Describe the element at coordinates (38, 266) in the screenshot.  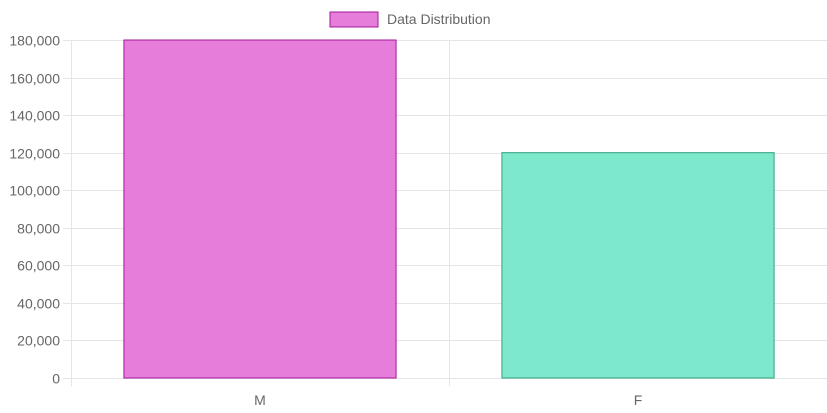
I see `y-tick-label: 60,000` at that location.